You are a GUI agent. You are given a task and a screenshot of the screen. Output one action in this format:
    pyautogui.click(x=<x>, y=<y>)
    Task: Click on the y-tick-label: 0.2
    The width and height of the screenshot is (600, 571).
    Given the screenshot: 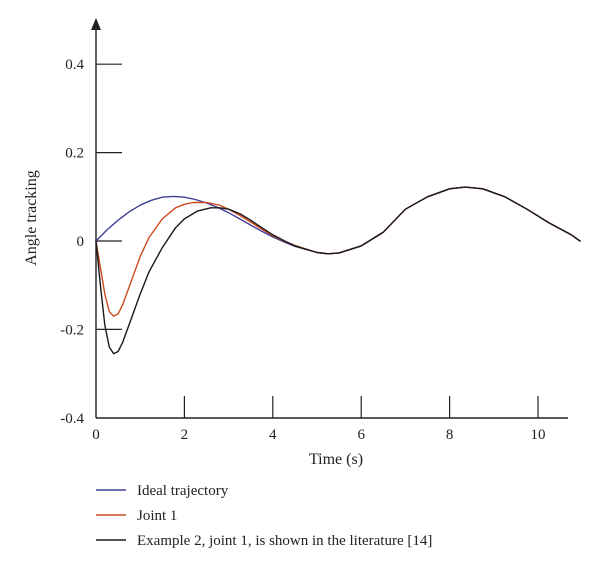 What is the action you would take?
    pyautogui.click(x=74, y=154)
    